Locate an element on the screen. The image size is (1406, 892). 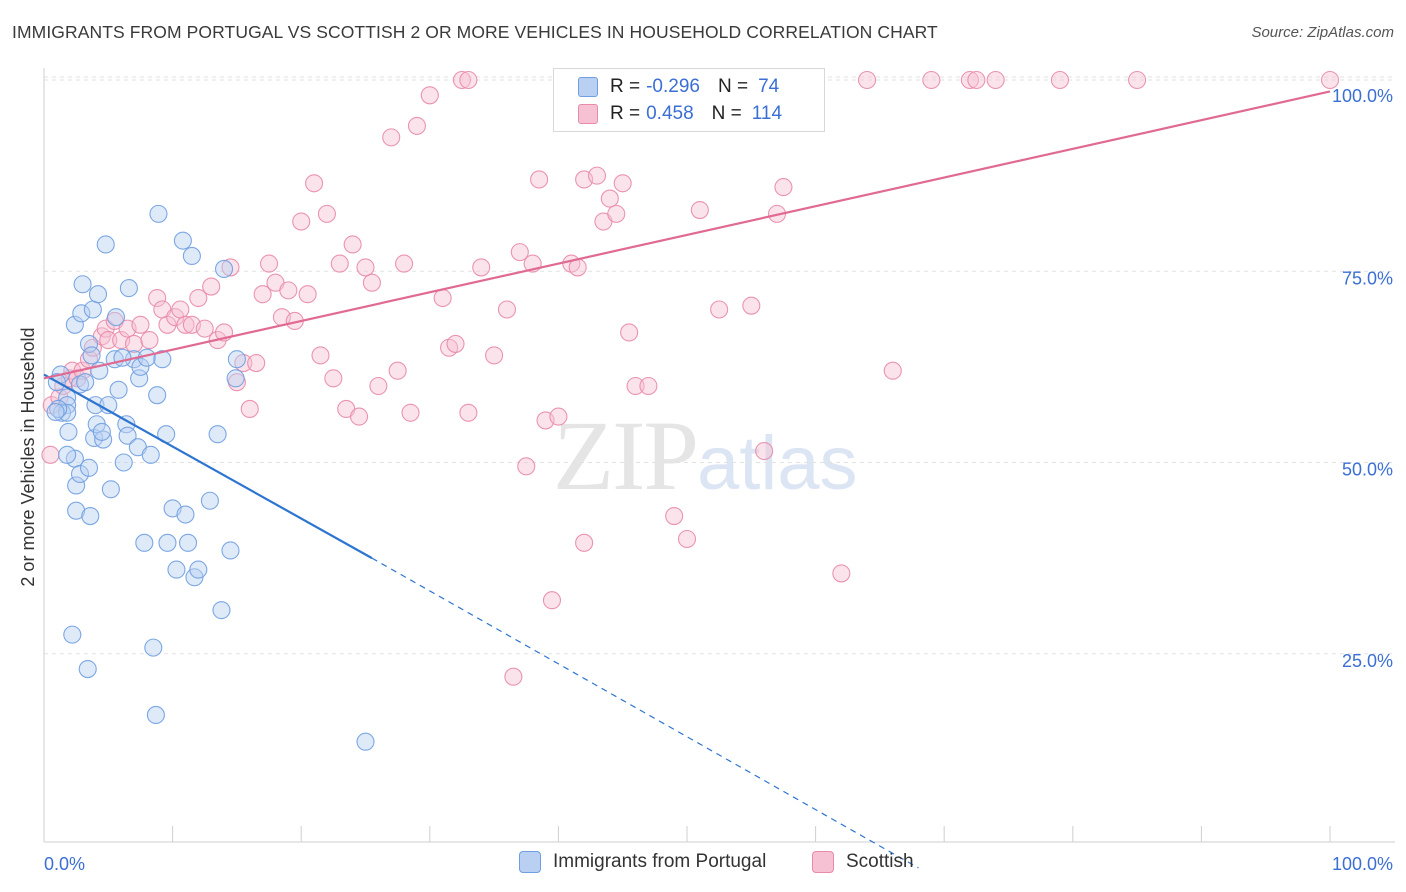
legend-r-value: 0.458 is located at coordinates (670, 113).